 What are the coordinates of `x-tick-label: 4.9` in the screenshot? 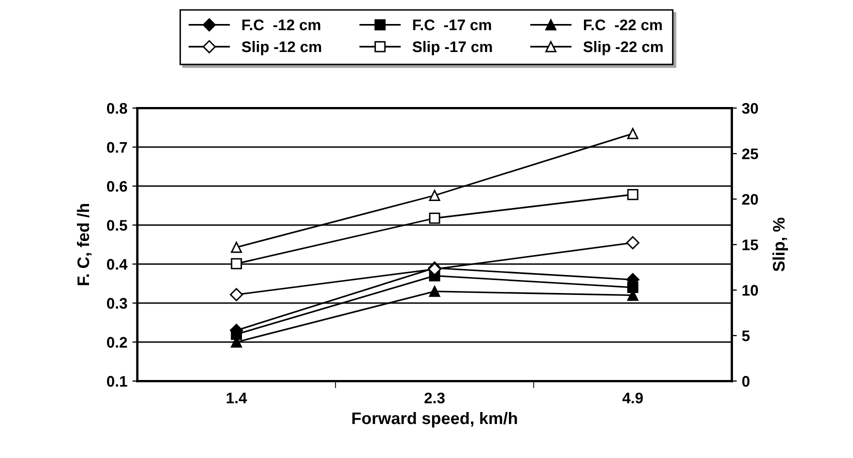 It's located at (632, 398).